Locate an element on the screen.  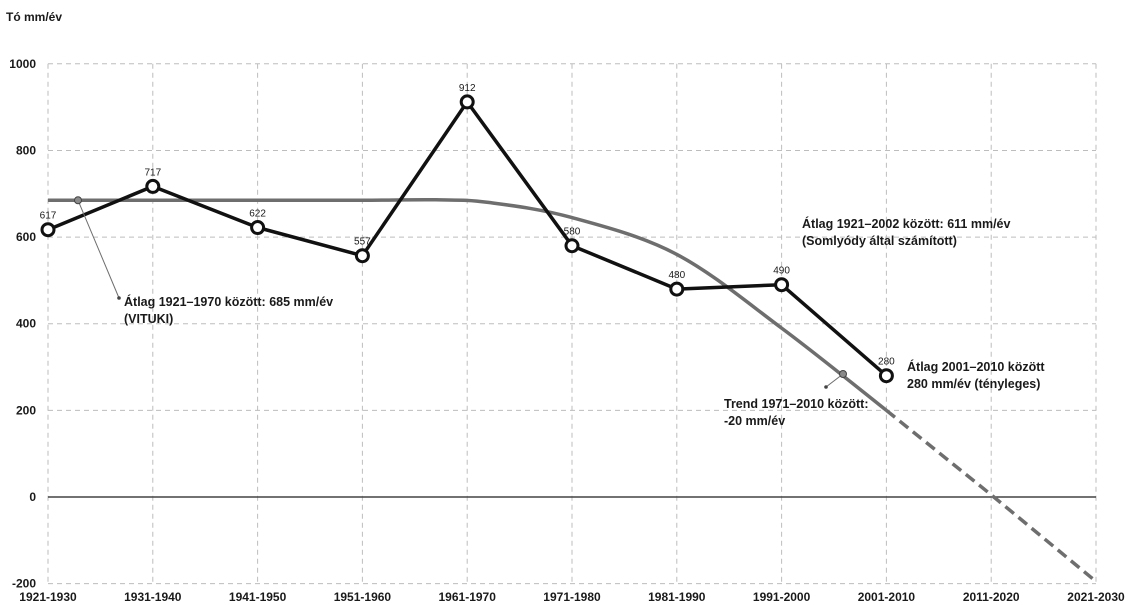
y-tick-label: 200 is located at coordinates (26, 410).